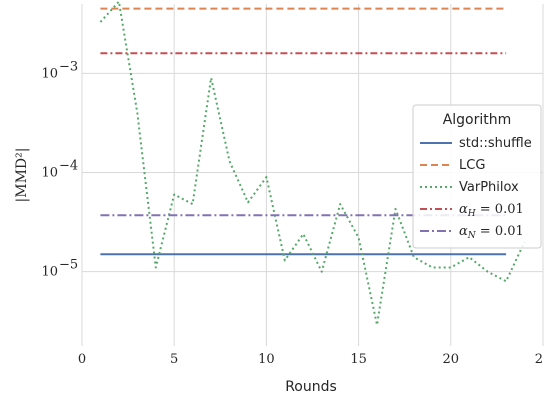  Describe the element at coordinates (477, 120) in the screenshot. I see `legend-title: Algorithm` at that location.